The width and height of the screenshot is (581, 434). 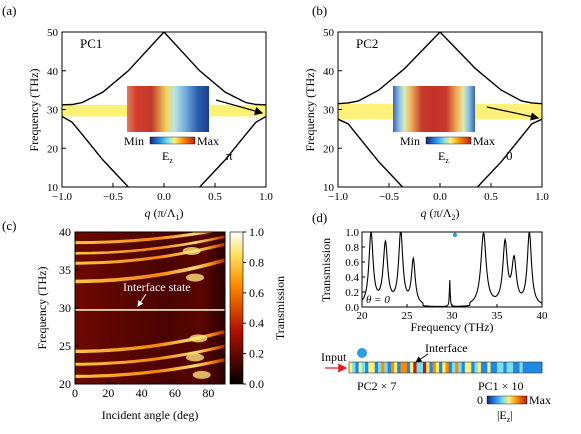 I want to click on panel-c-ytick-label: 35, so click(x=65, y=270).